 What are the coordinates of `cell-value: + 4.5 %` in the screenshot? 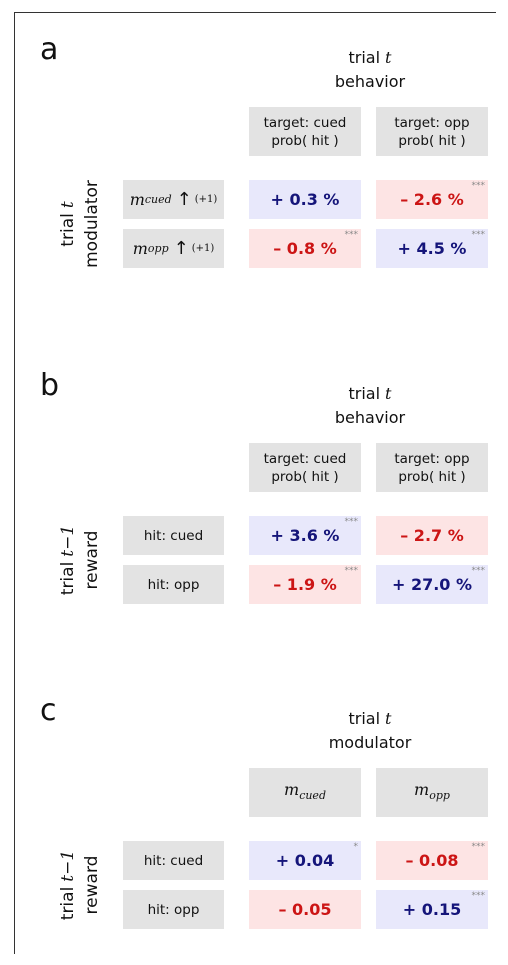 It's located at (432, 248).